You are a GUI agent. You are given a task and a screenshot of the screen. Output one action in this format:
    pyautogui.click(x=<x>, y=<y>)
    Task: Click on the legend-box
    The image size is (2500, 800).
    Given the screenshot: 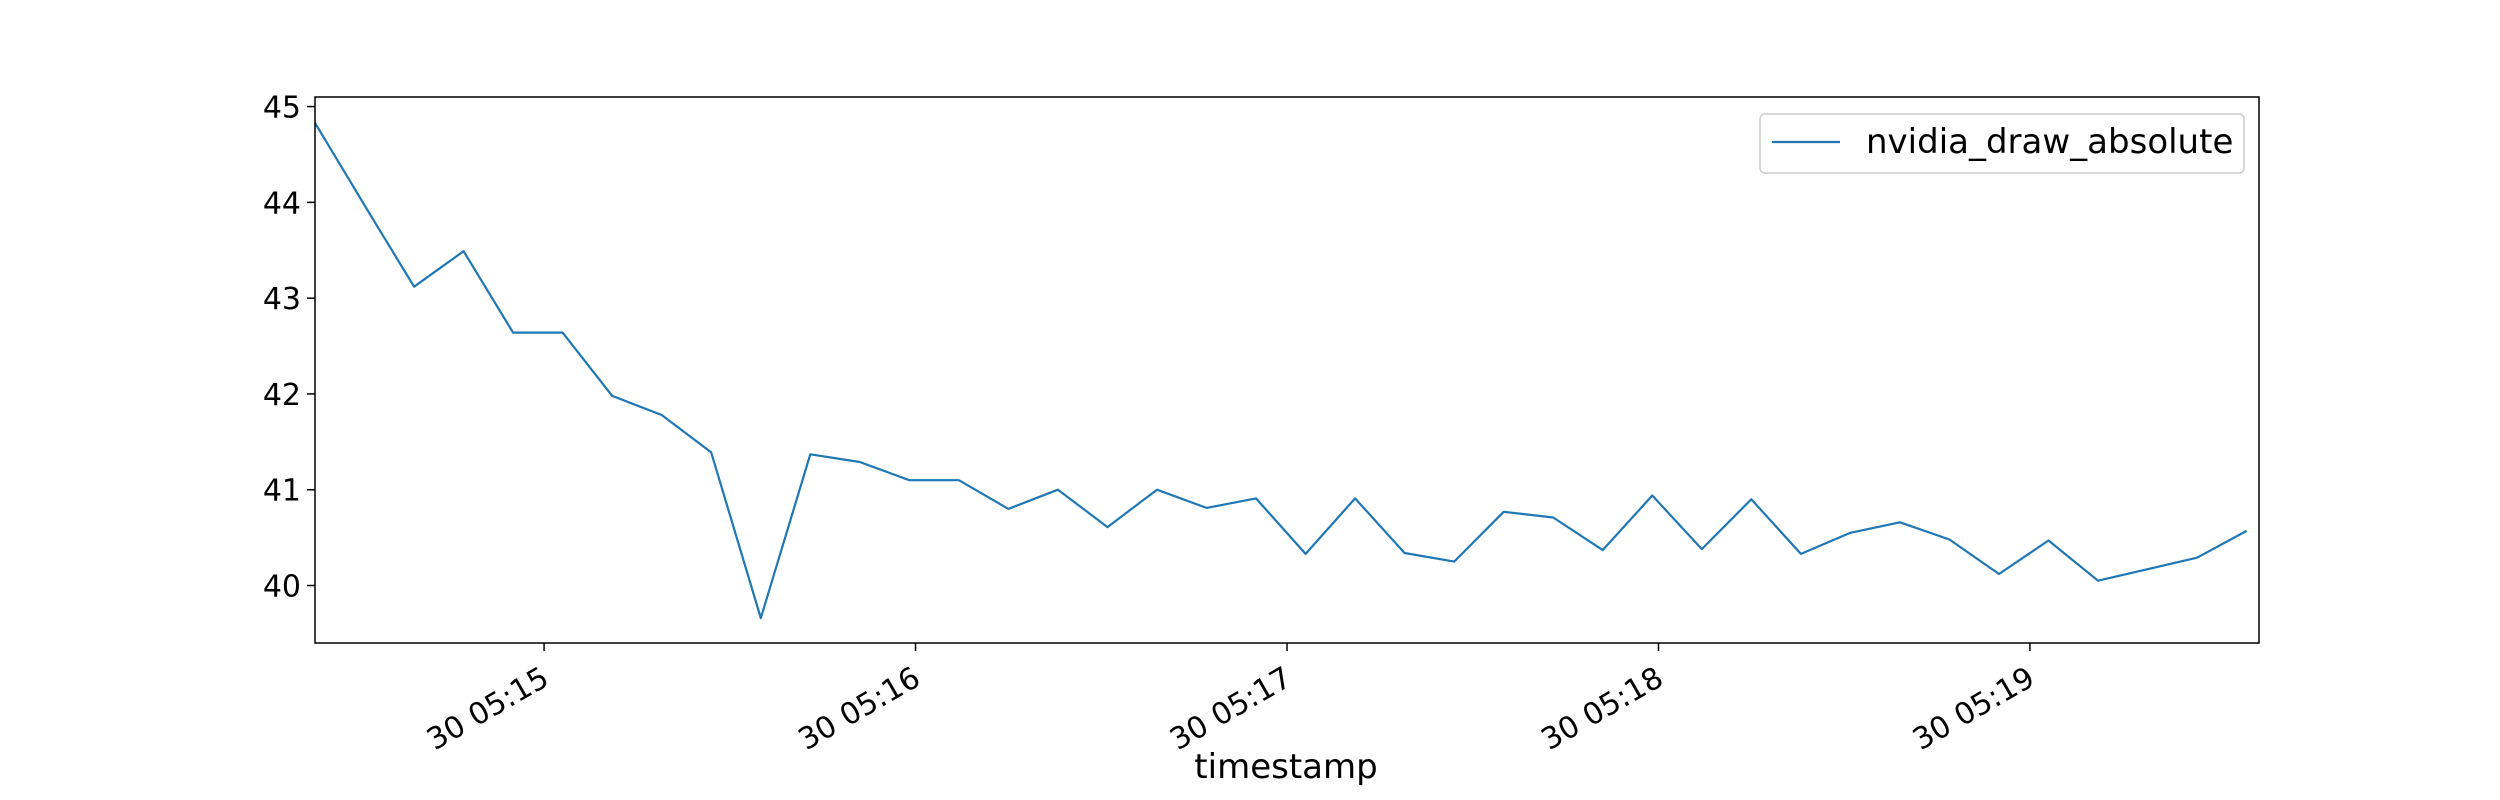 What is the action you would take?
    pyautogui.click(x=2002, y=143)
    